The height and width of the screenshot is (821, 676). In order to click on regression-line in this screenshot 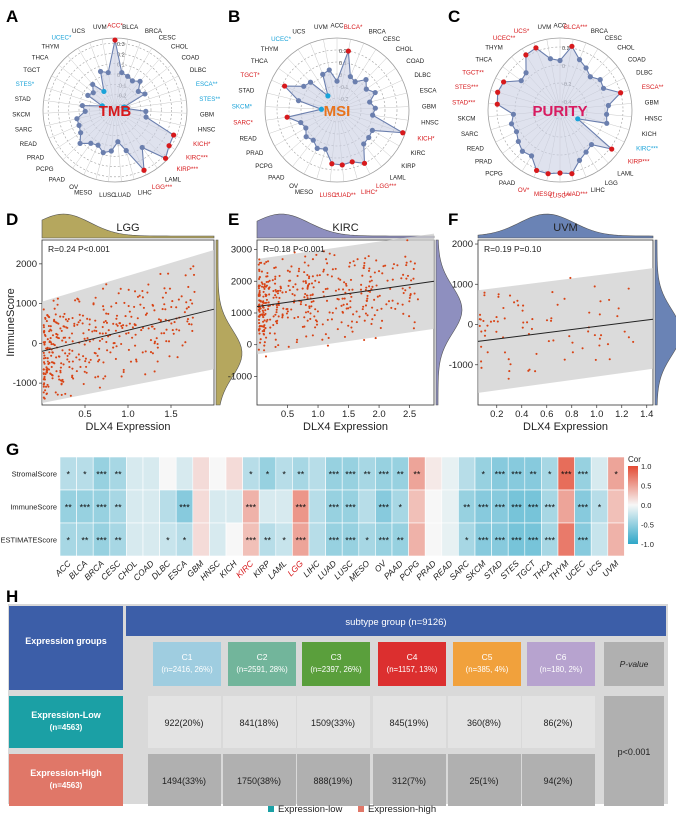, I will do `click(345, 294)`.